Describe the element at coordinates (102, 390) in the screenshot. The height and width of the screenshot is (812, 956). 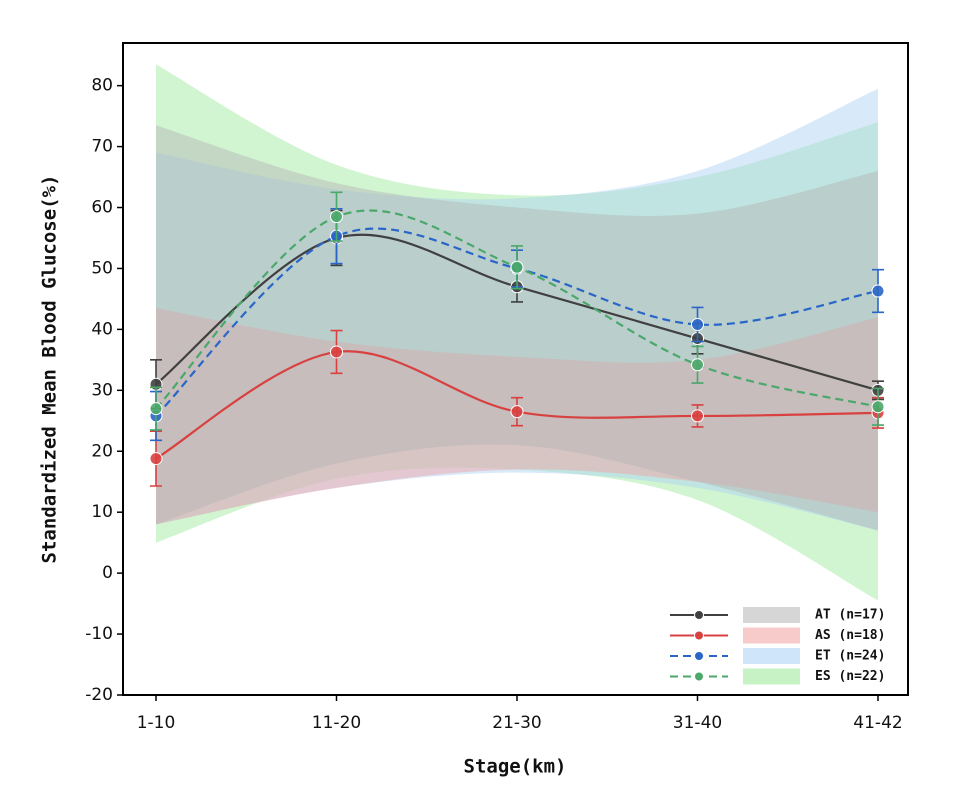
I see `y-tick-label: 30` at that location.